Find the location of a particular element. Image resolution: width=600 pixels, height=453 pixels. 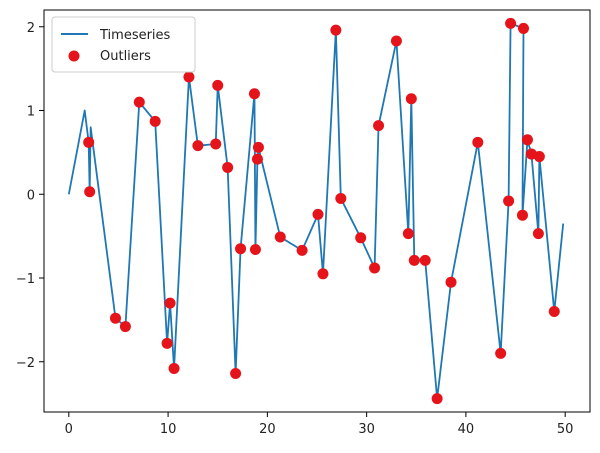

x-tick-label: 10 is located at coordinates (168, 429).